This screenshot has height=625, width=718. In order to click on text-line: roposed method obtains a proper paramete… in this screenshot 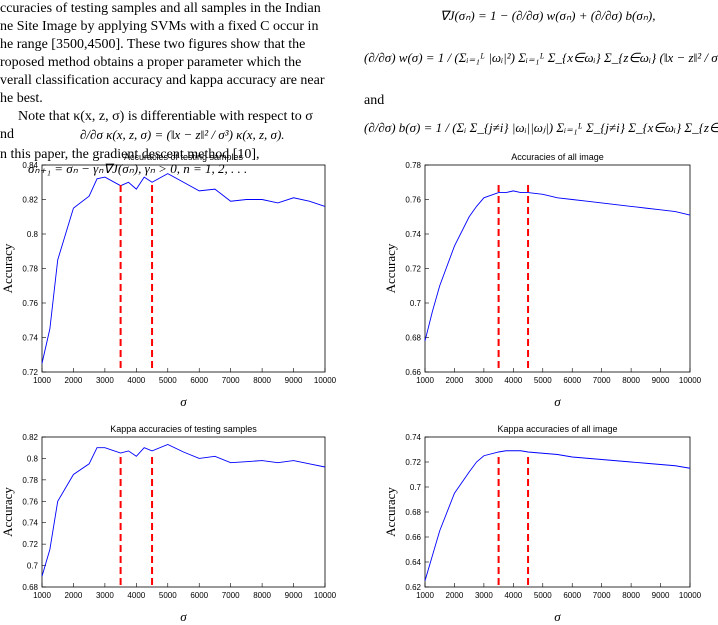, I will do `click(150, 62)`.